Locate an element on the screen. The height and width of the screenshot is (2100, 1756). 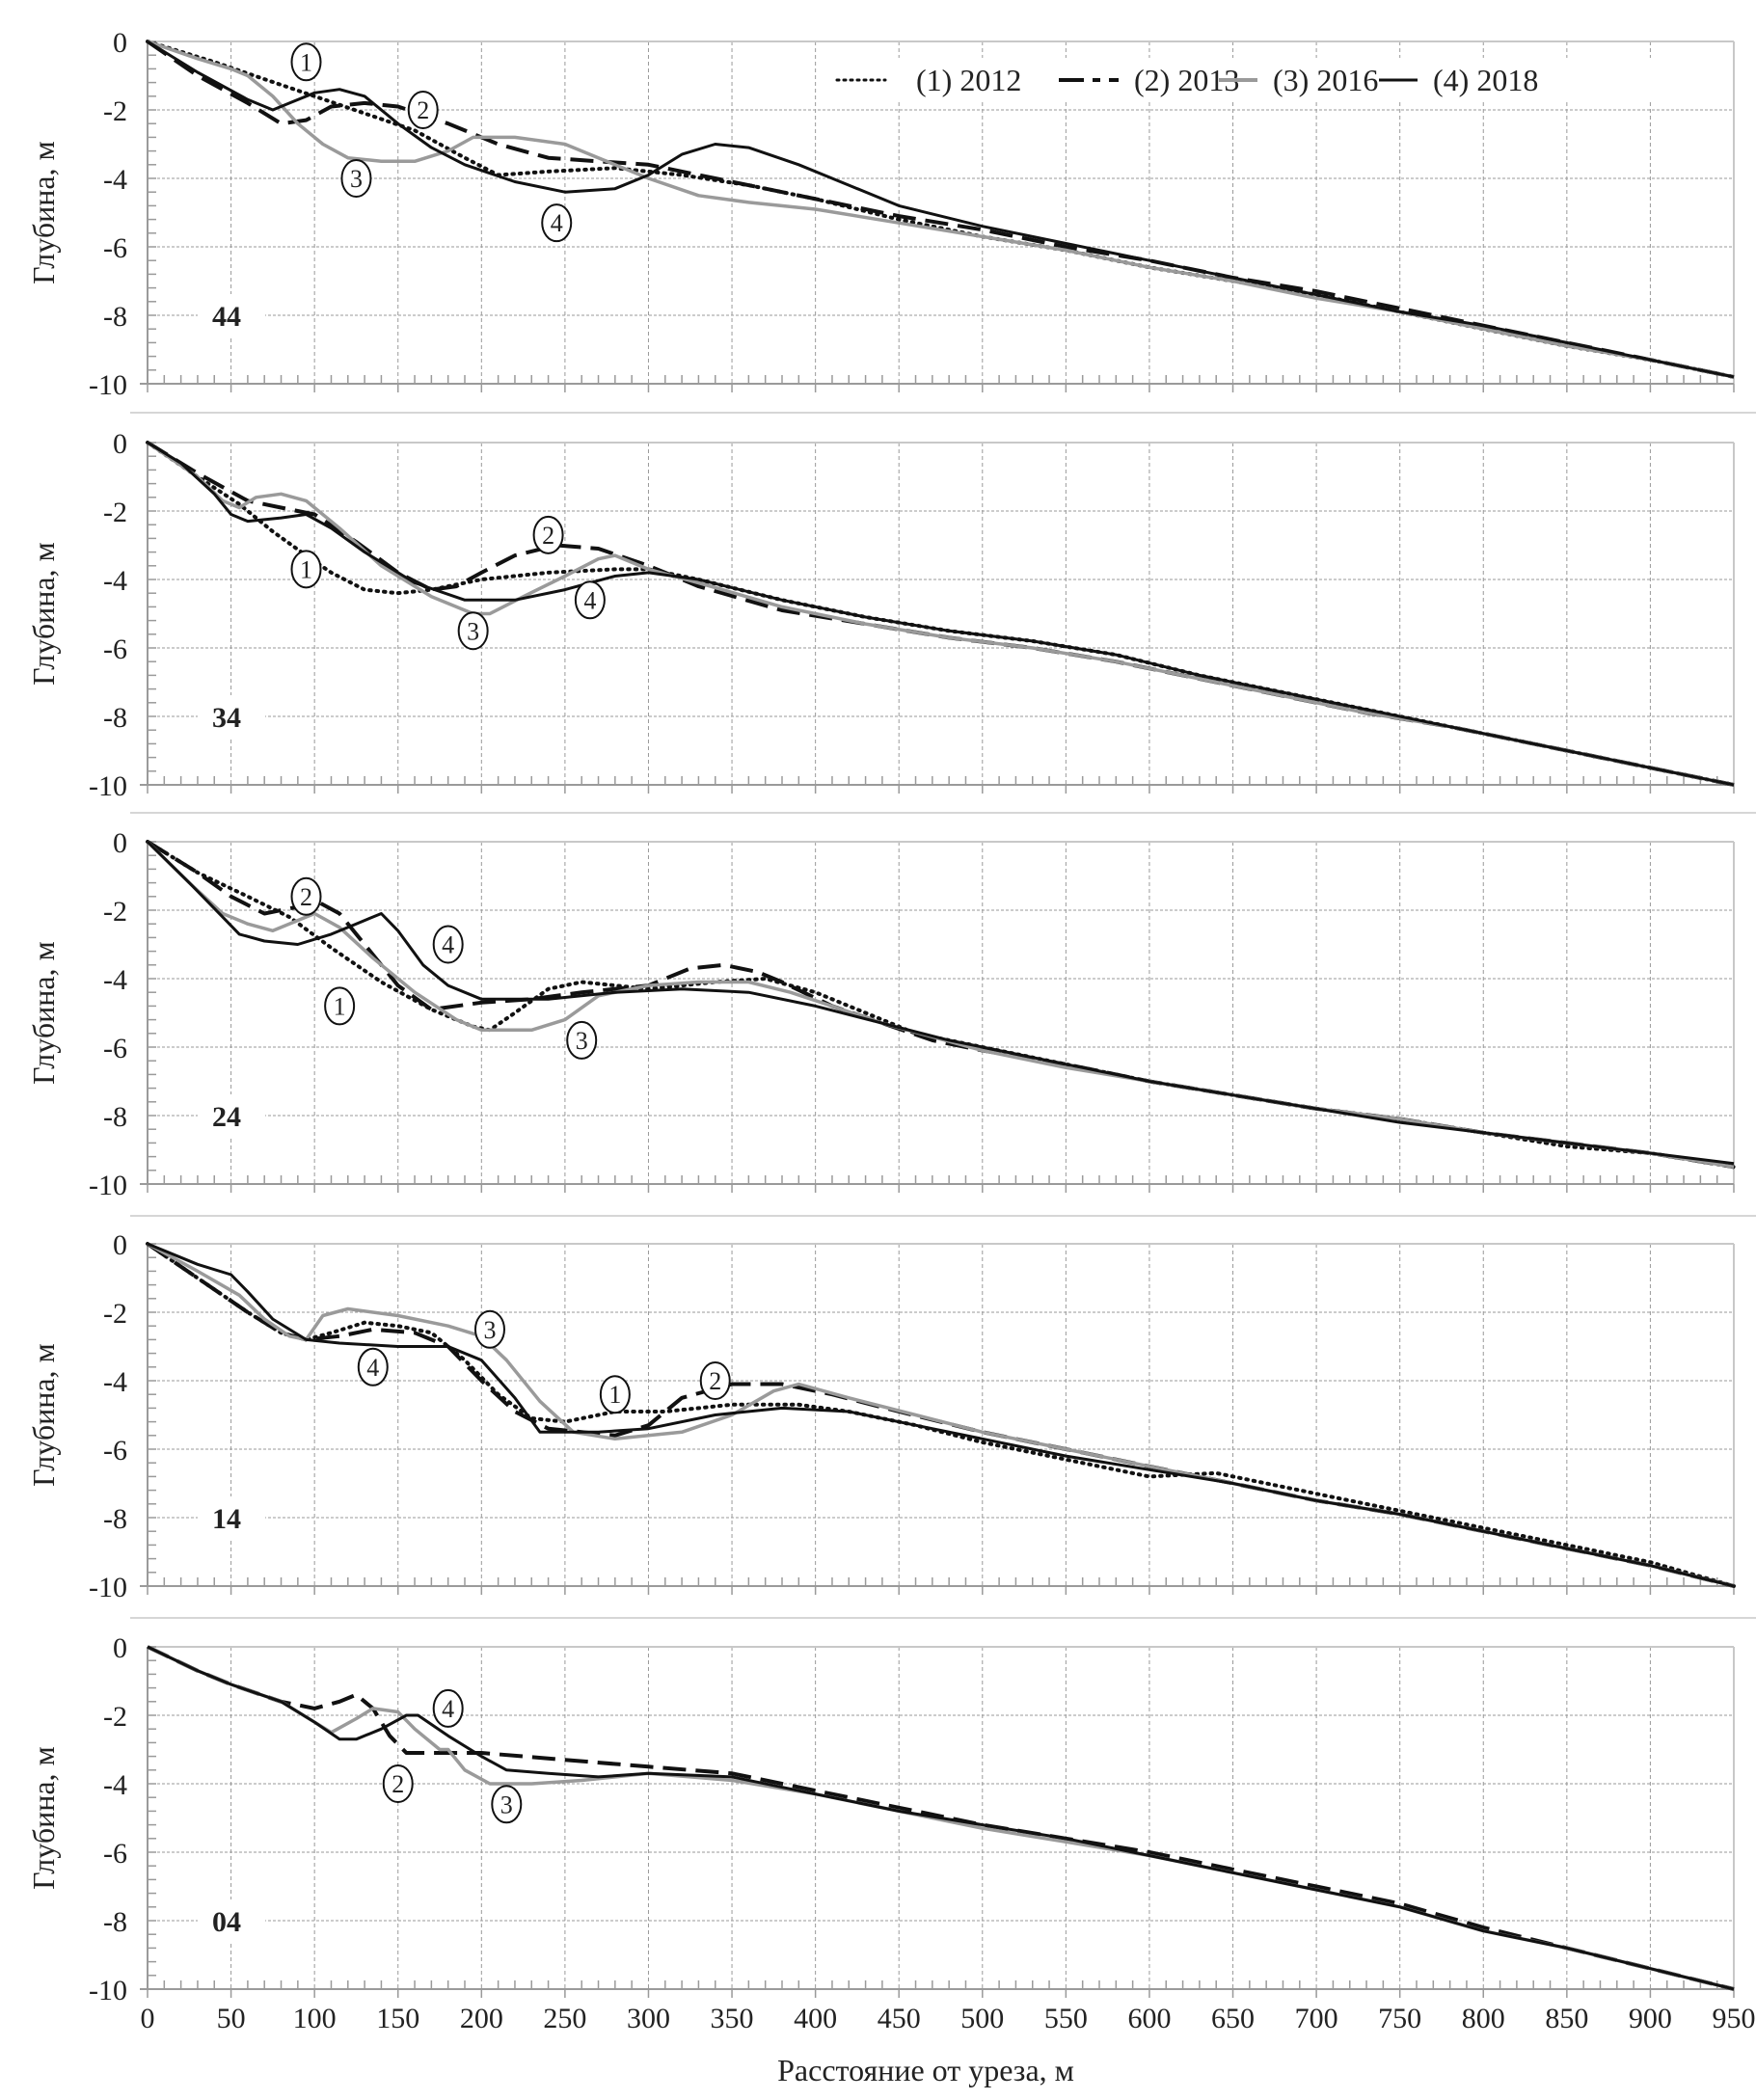
x-tick-label: 750 is located at coordinates (1399, 2018).